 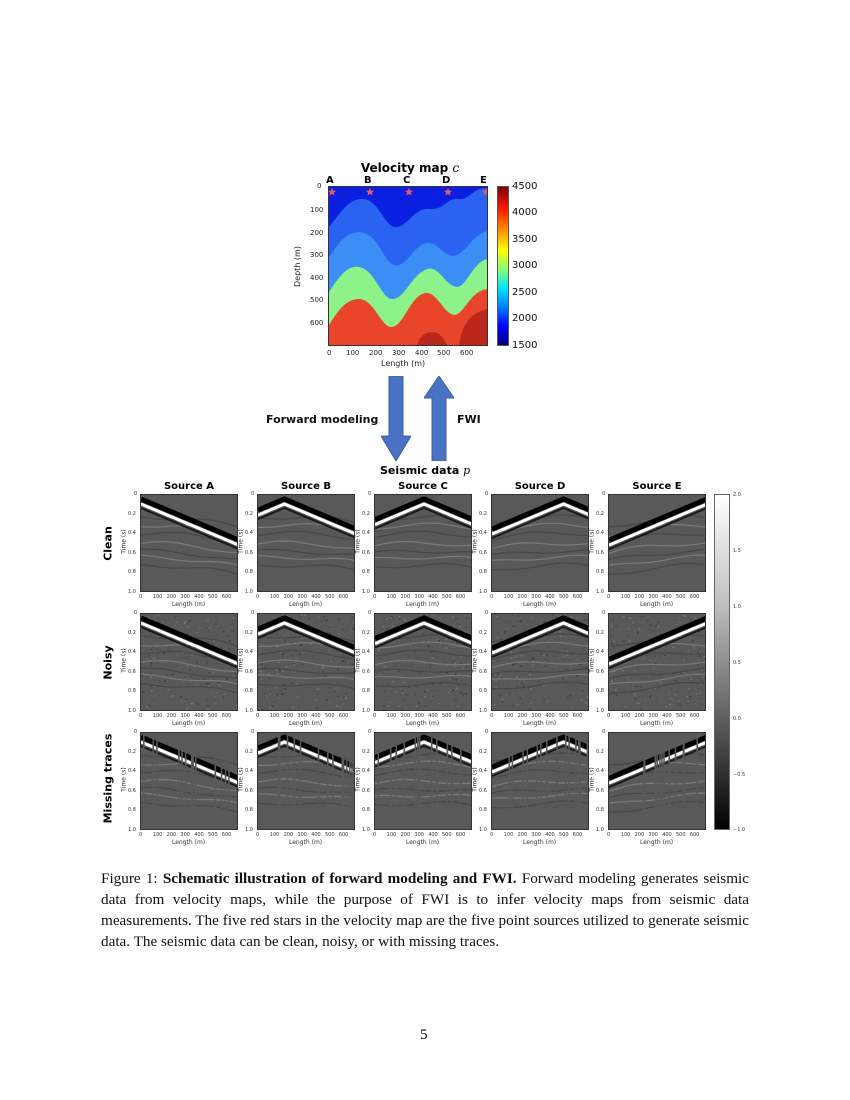 I want to click on seismic-colorbar, so click(x=722, y=662).